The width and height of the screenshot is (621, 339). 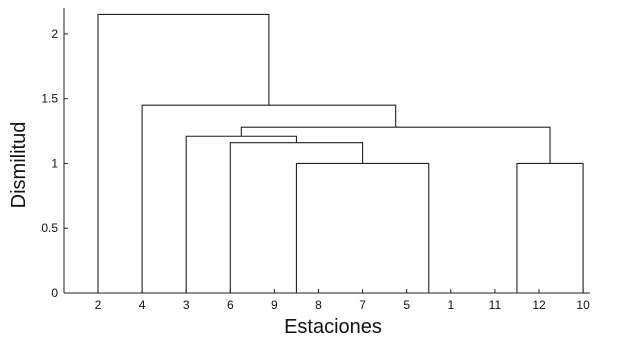 What do you see at coordinates (49, 99) in the screenshot?
I see `y-tick-label: 1.5` at bounding box center [49, 99].